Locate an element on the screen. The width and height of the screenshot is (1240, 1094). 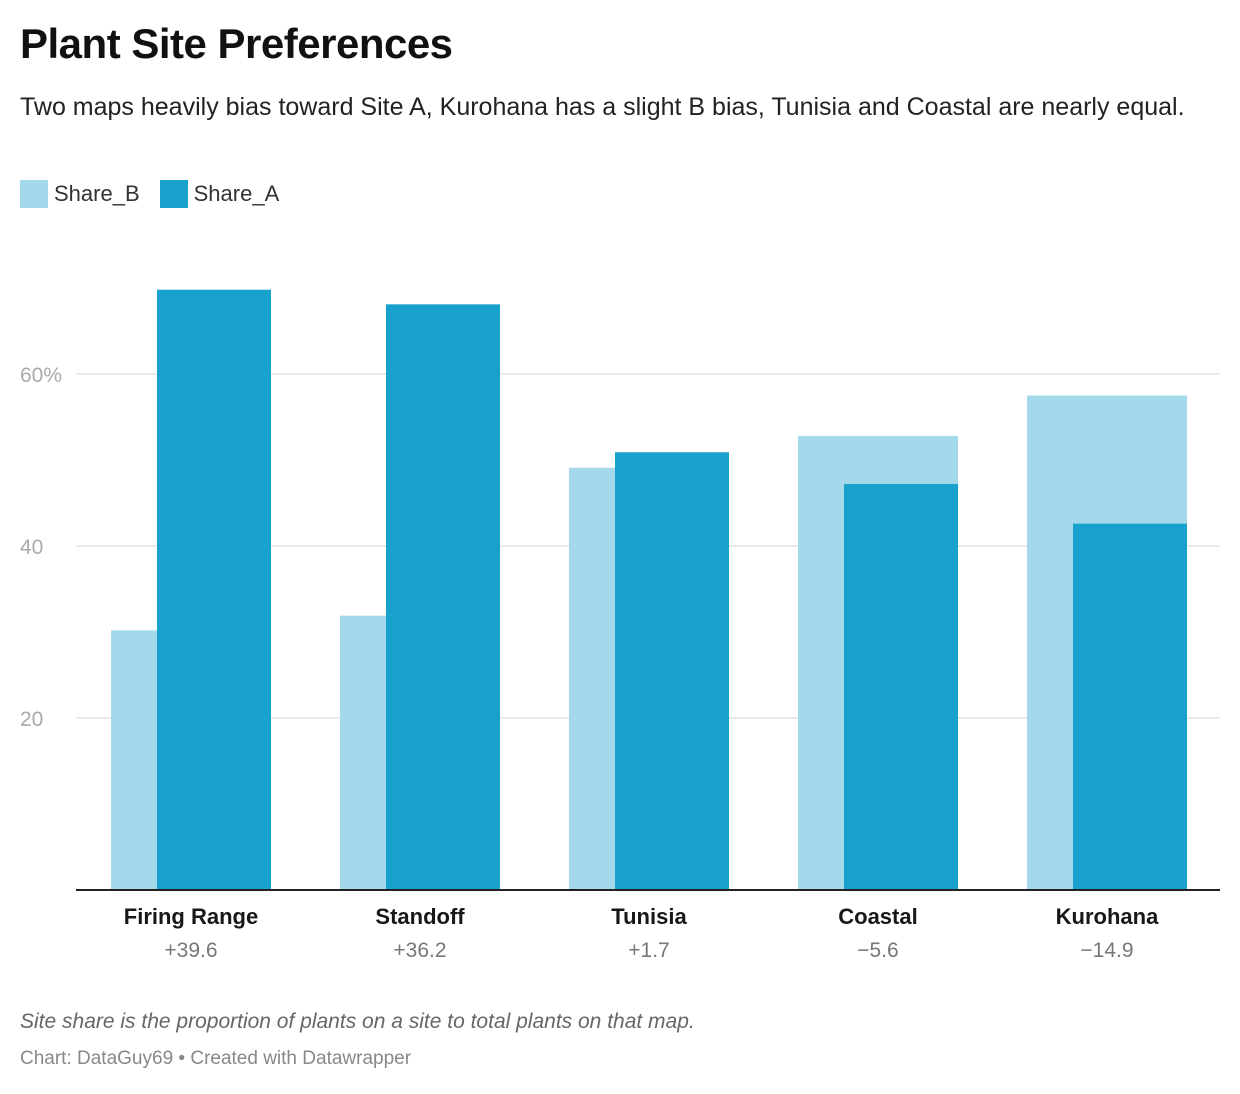
x-difference-label: +1.7 is located at coordinates (648, 950).